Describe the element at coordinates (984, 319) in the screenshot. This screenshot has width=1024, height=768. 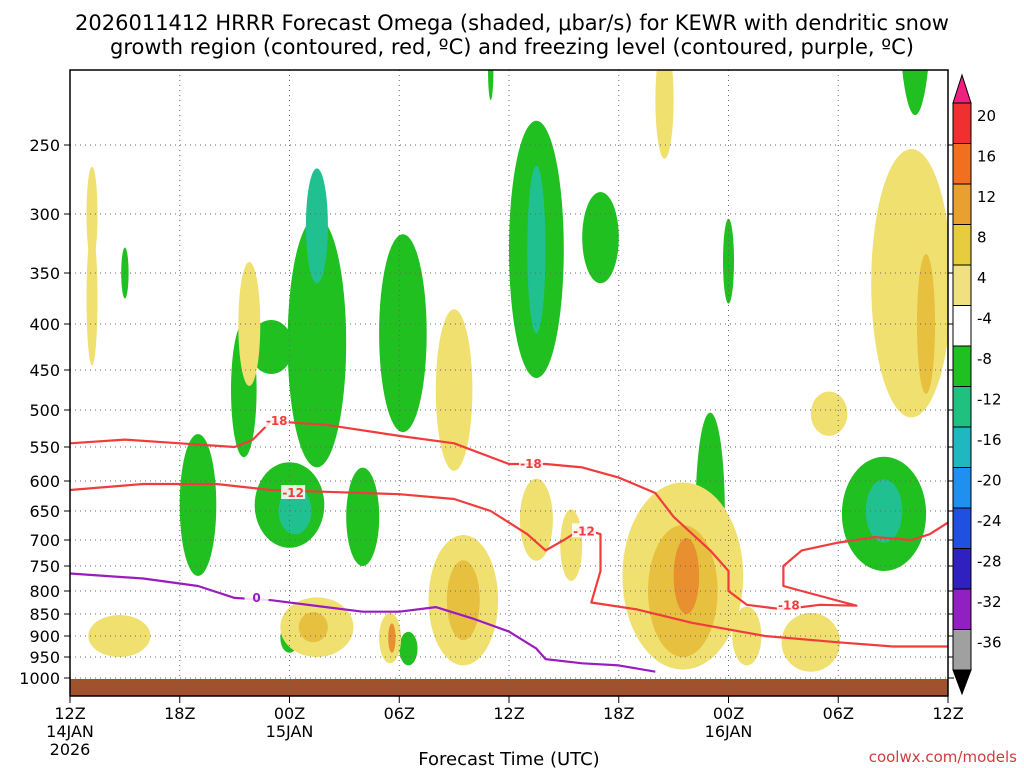
I see `colorbar-label-5: -4` at that location.